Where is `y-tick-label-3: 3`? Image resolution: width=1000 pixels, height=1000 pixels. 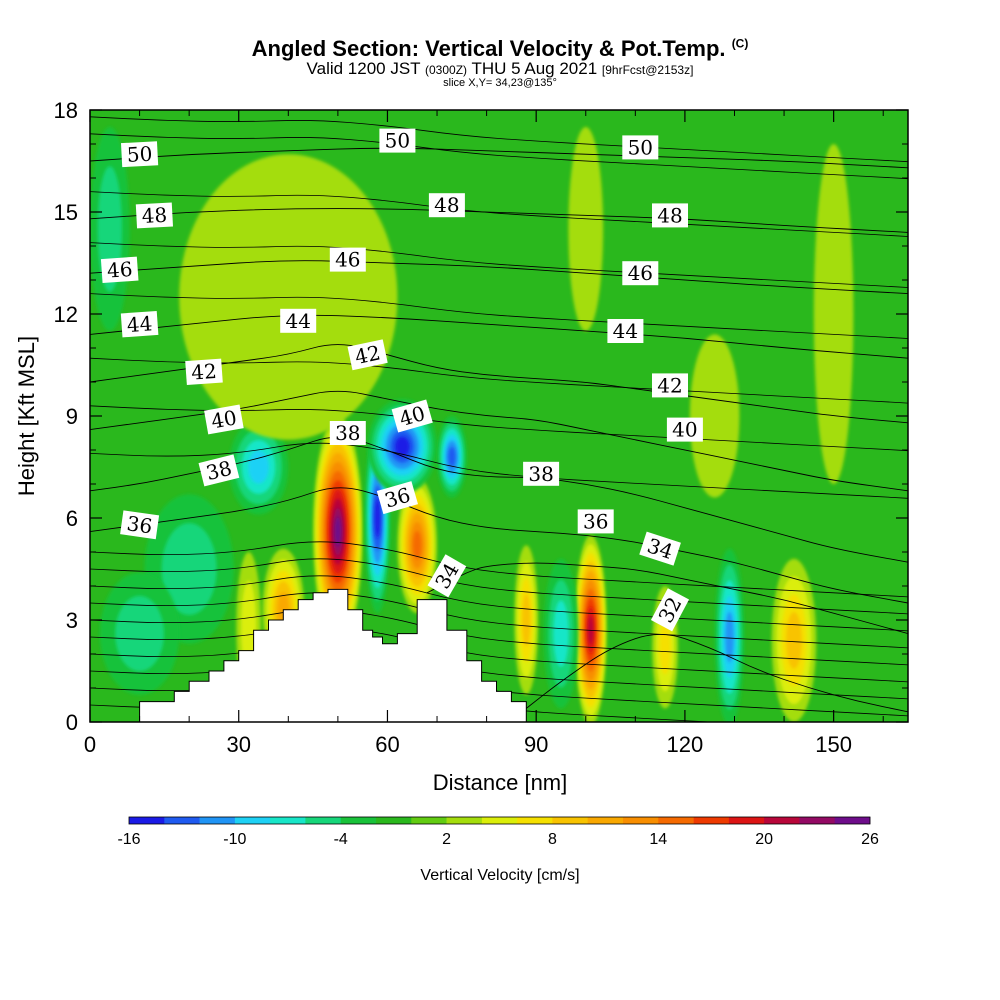
y-tick-label-3: 3 is located at coordinates (72, 620).